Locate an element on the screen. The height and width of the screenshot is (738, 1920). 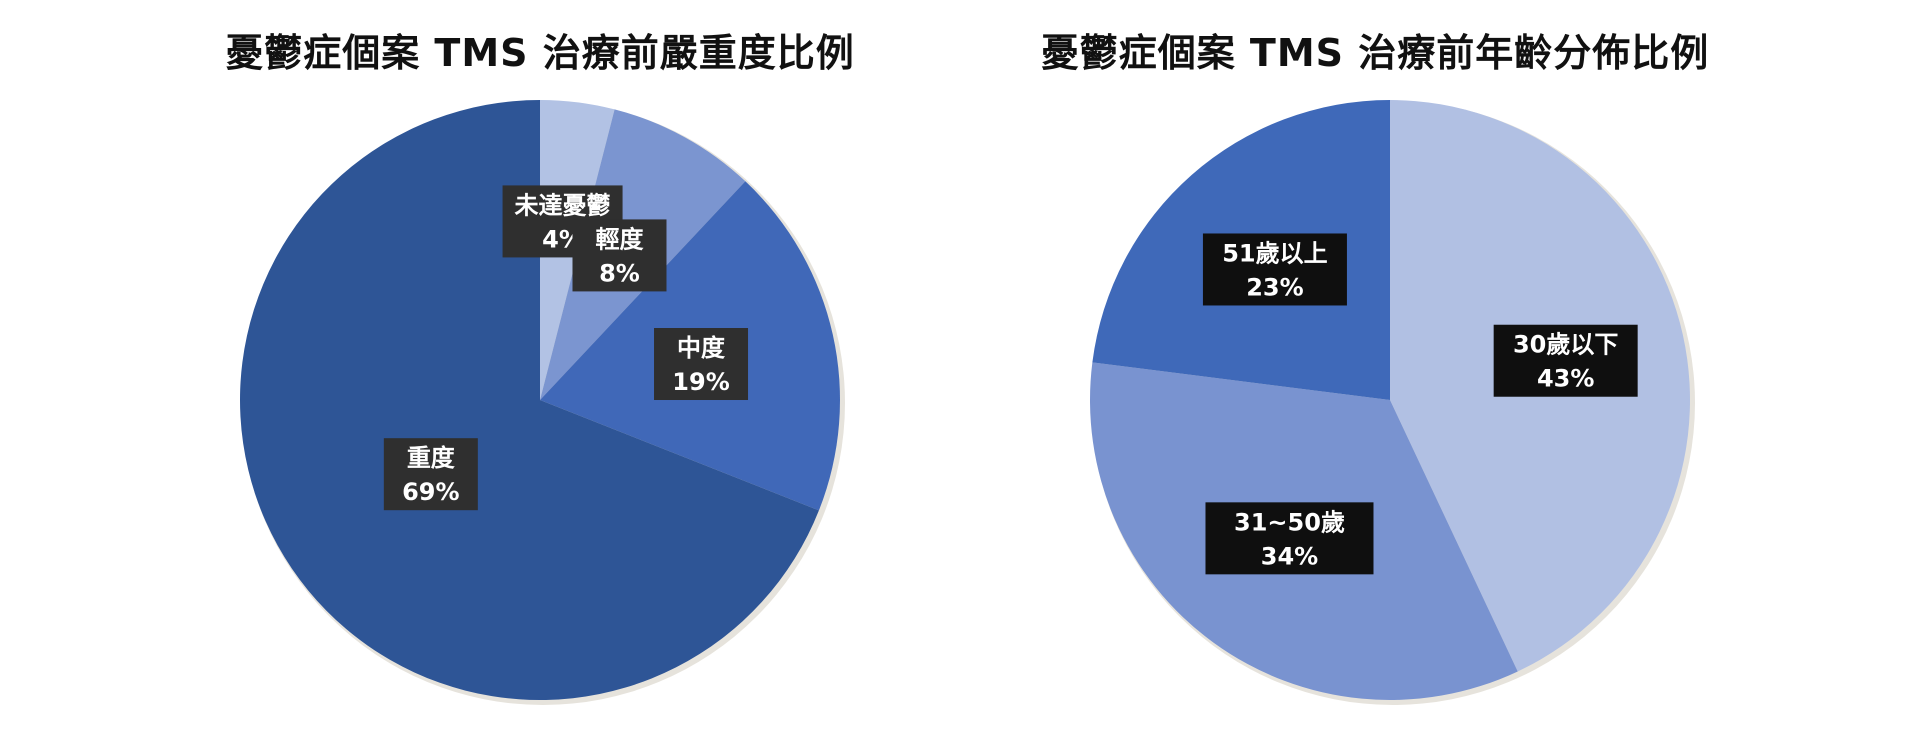
severity-data-label-2: 中度 19% is located at coordinates (701, 364).